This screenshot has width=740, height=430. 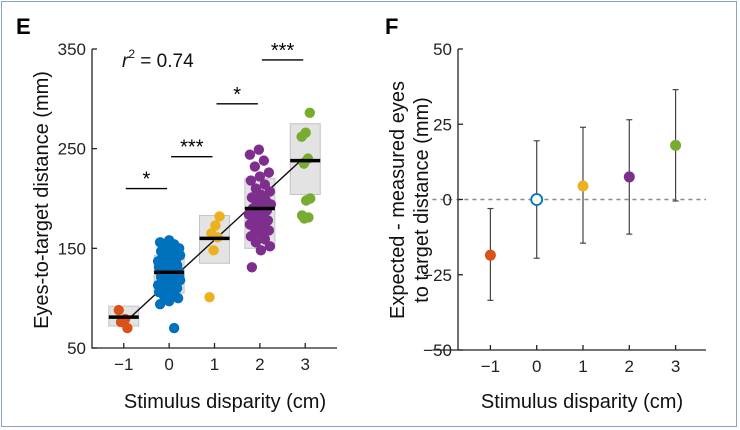 What do you see at coordinates (225, 402) in the screenshot?
I see `panel-e-x-axis-title: Stimulus disparity (cm)` at bounding box center [225, 402].